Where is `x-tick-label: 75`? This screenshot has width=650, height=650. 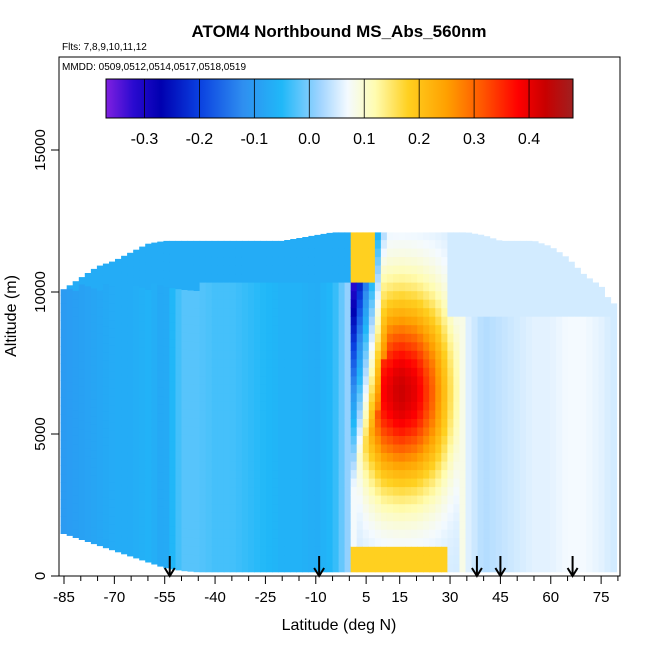
x-tick-label: 75 is located at coordinates (601, 597).